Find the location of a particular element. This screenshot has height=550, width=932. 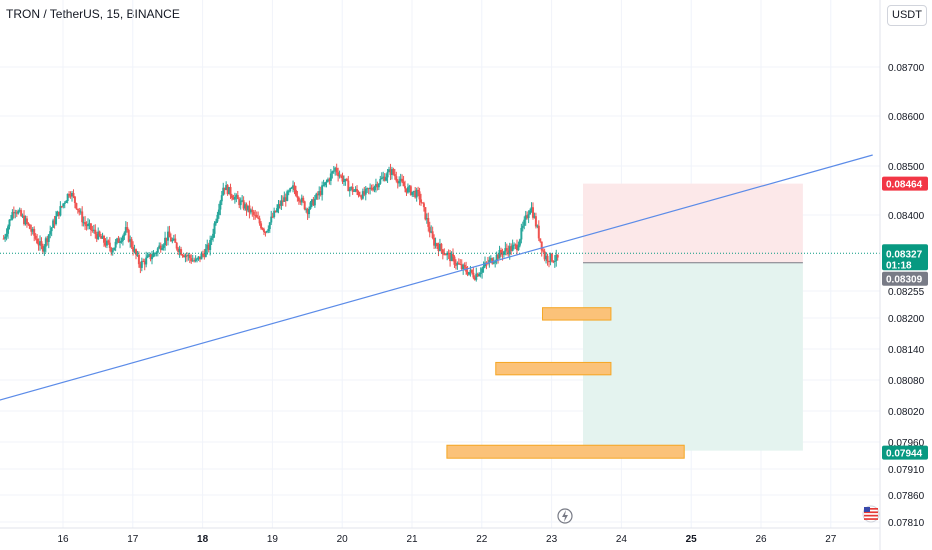

stop-price-tag-bg is located at coordinates (905, 183).